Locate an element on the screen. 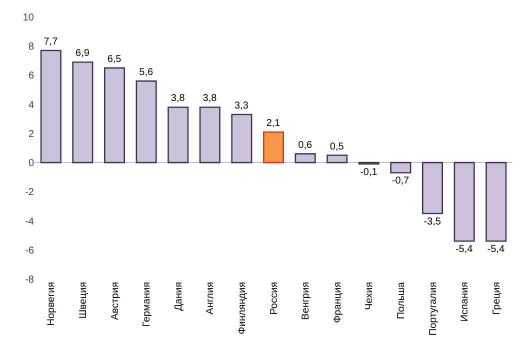 Image resolution: width=527 pixels, height=349 pixels. x-tick-label: Польша is located at coordinates (401, 301).